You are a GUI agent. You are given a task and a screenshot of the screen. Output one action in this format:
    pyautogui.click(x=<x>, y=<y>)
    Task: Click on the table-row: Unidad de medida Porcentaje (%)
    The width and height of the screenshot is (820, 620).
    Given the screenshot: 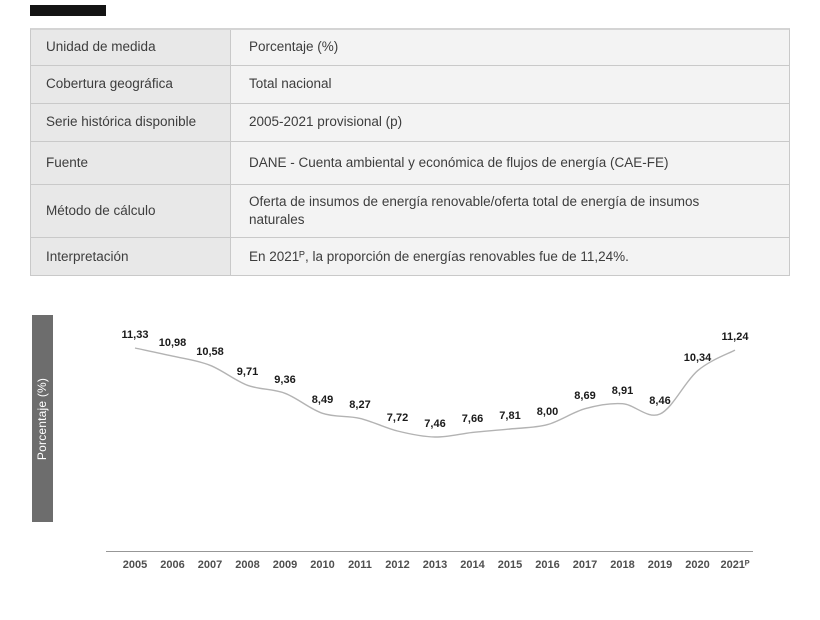 What is the action you would take?
    pyautogui.click(x=410, y=48)
    